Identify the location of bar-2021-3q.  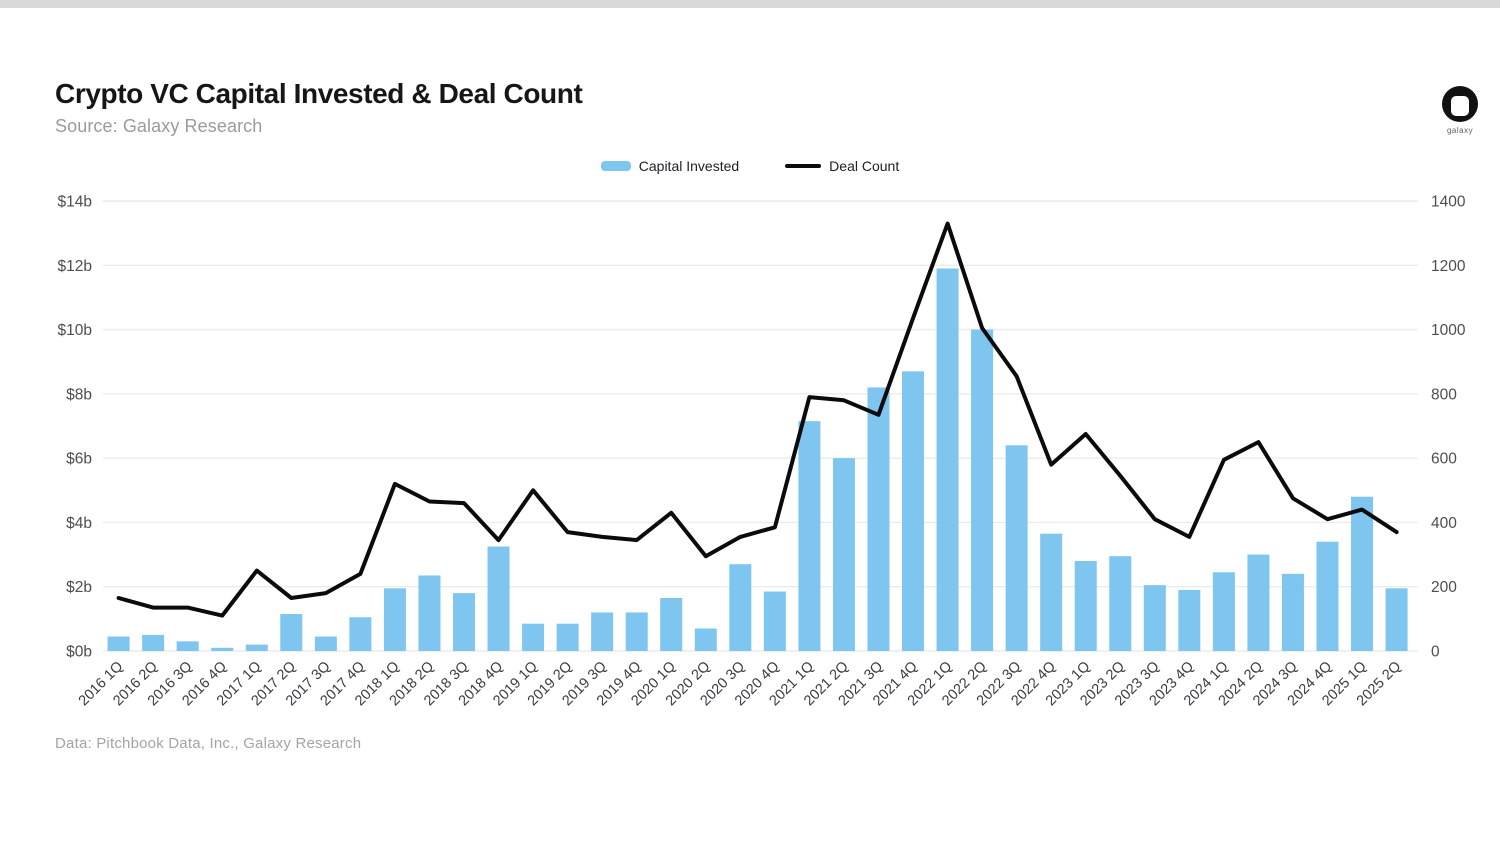
(878, 519).